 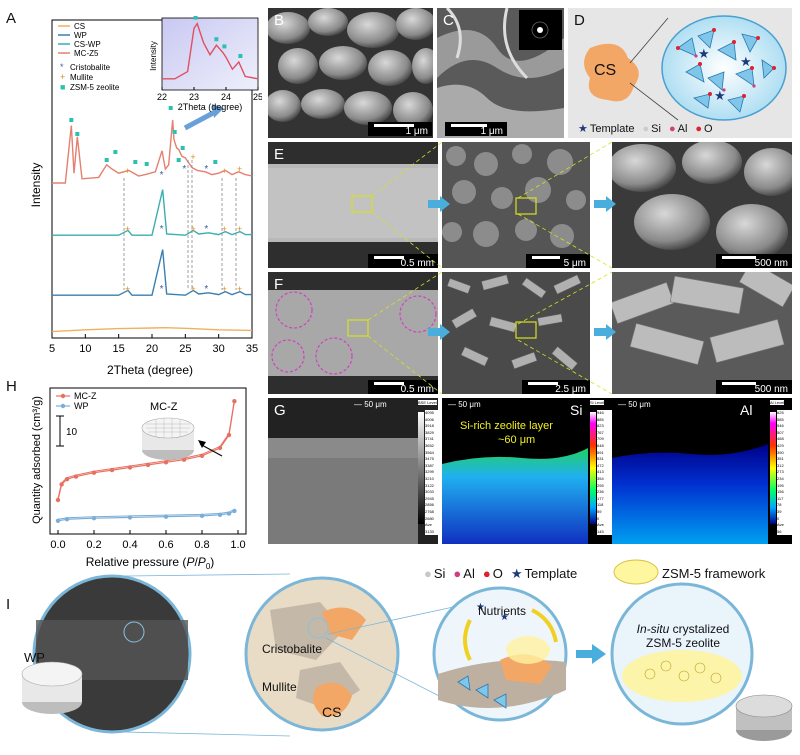 I want to click on colorbar-value: 3741, so click(x=429, y=439).